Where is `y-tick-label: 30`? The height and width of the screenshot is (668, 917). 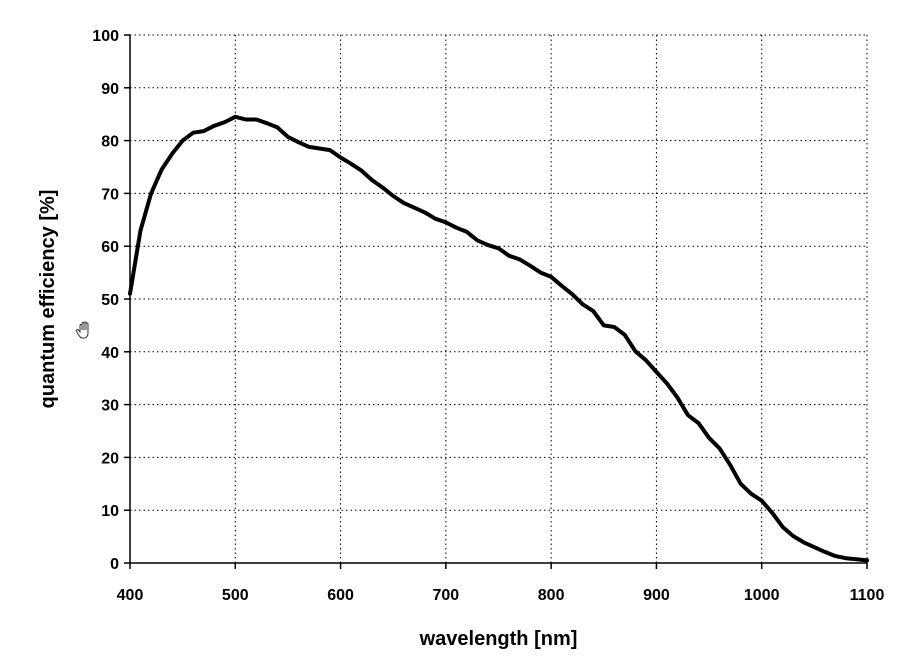
y-tick-label: 30 is located at coordinates (110, 406).